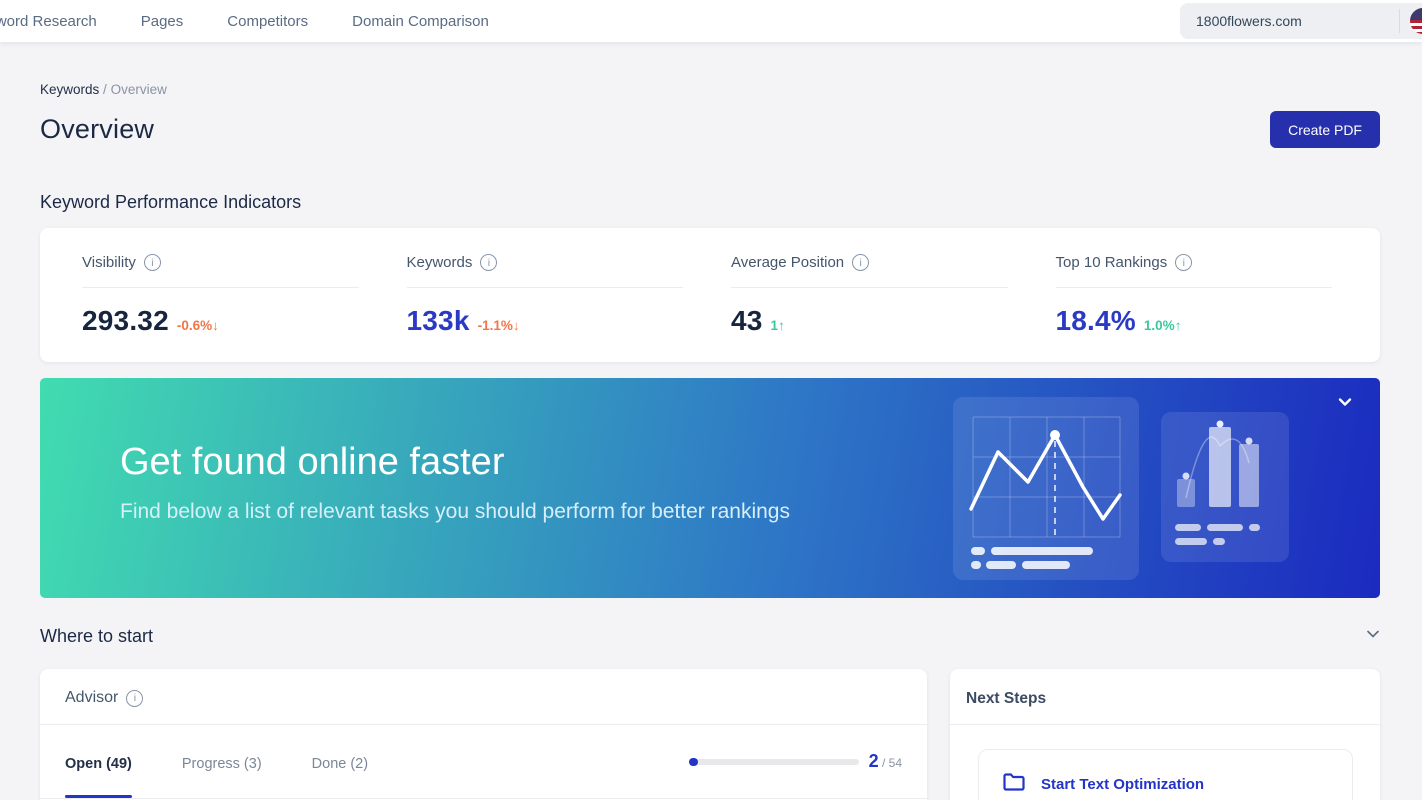  Describe the element at coordinates (438, 320) in the screenshot. I see `kpi-keywords-value: 133k` at that location.